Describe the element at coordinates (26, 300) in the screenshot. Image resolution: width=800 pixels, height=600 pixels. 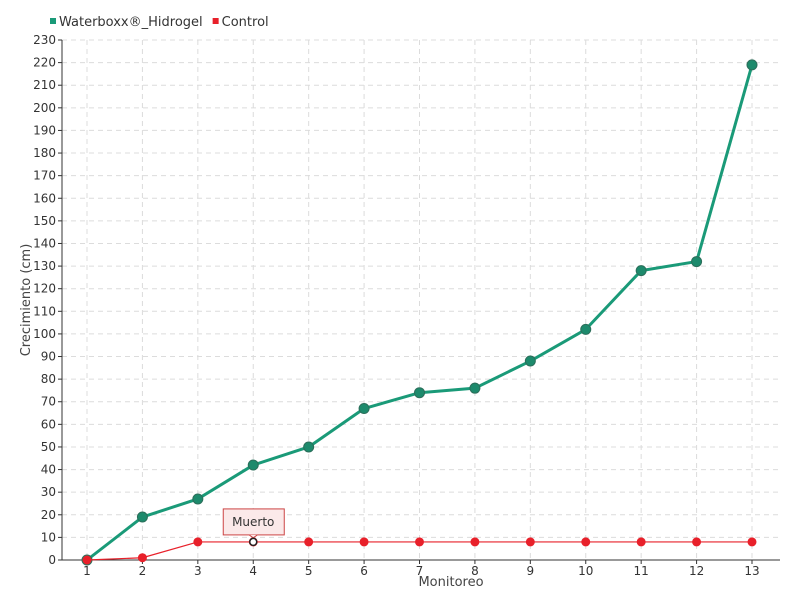
I see `y-axis-title: Crecimiento (cm)` at that location.